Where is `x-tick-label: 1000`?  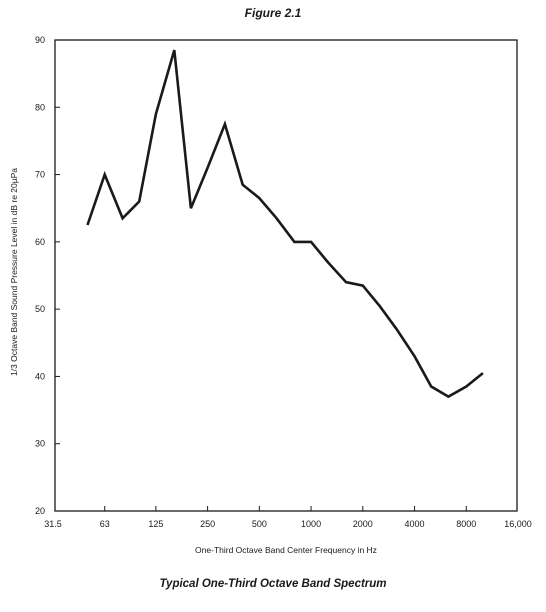 x-tick-label: 1000 is located at coordinates (311, 524).